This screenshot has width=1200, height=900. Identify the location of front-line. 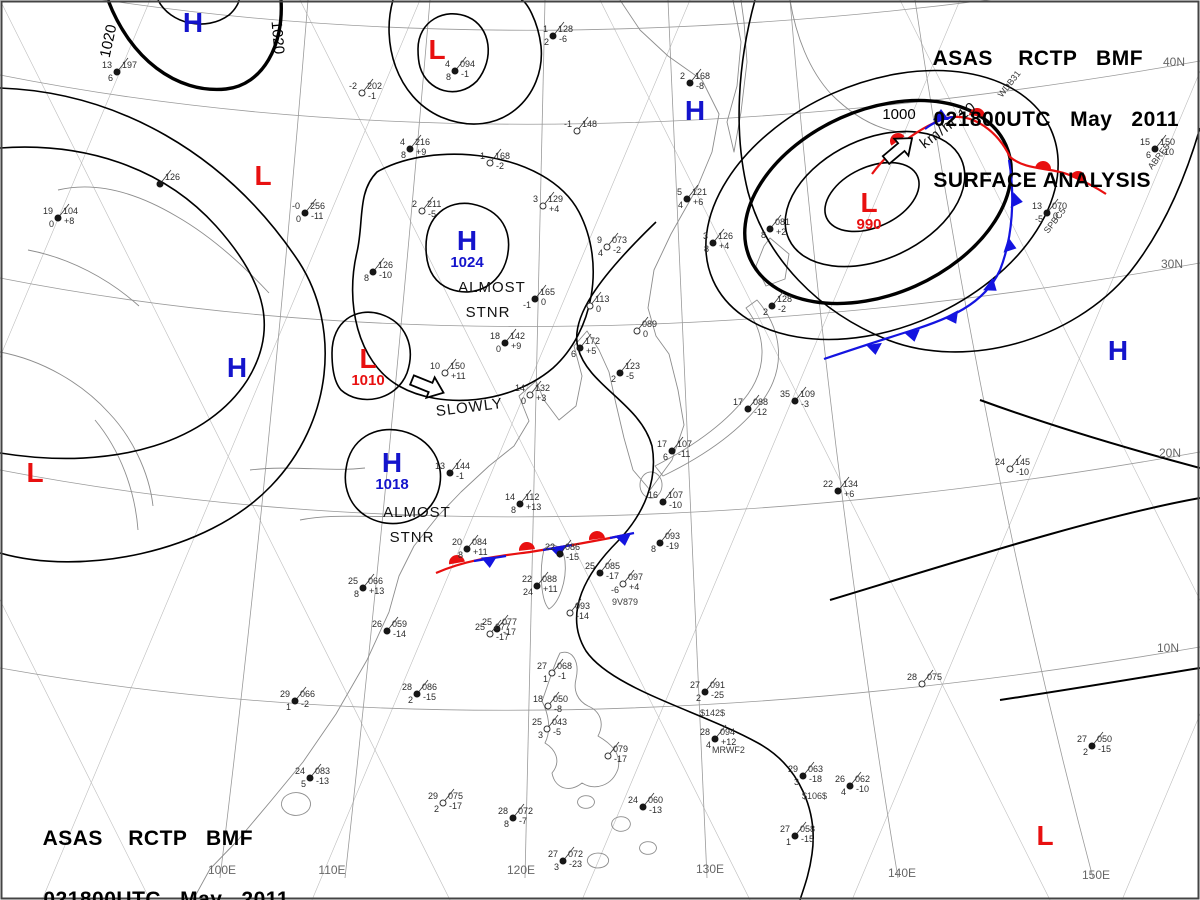
(533, 553).